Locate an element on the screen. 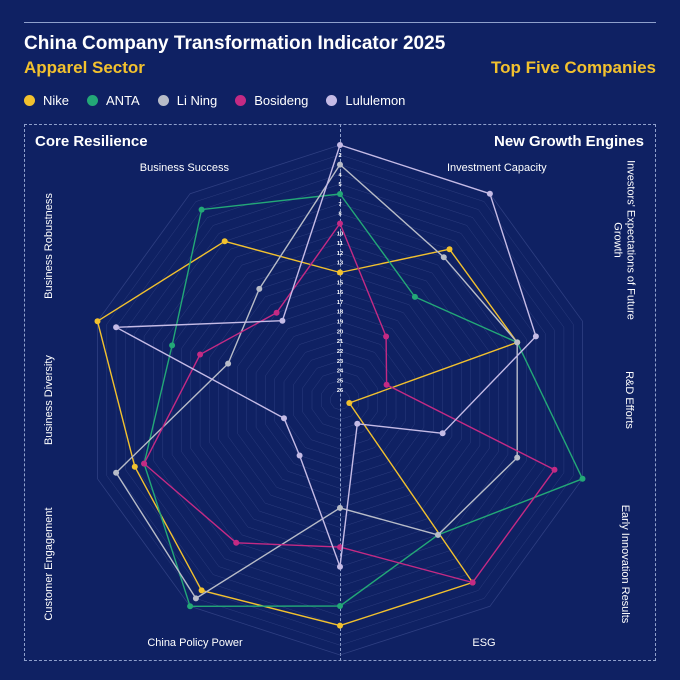 This screenshot has width=680, height=680. legend-item-nike: Nike is located at coordinates (46, 100).